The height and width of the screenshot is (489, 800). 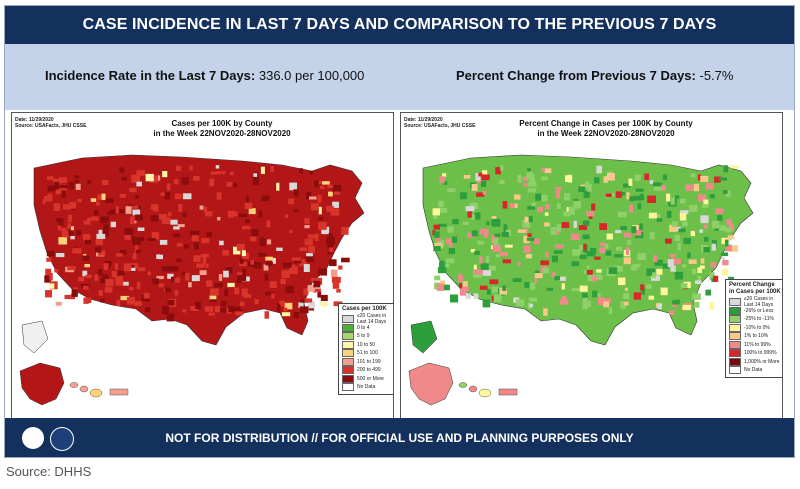 I want to click on incidence-rate-label: Incidence Rate in the Last 7 Days:, so click(x=150, y=75).